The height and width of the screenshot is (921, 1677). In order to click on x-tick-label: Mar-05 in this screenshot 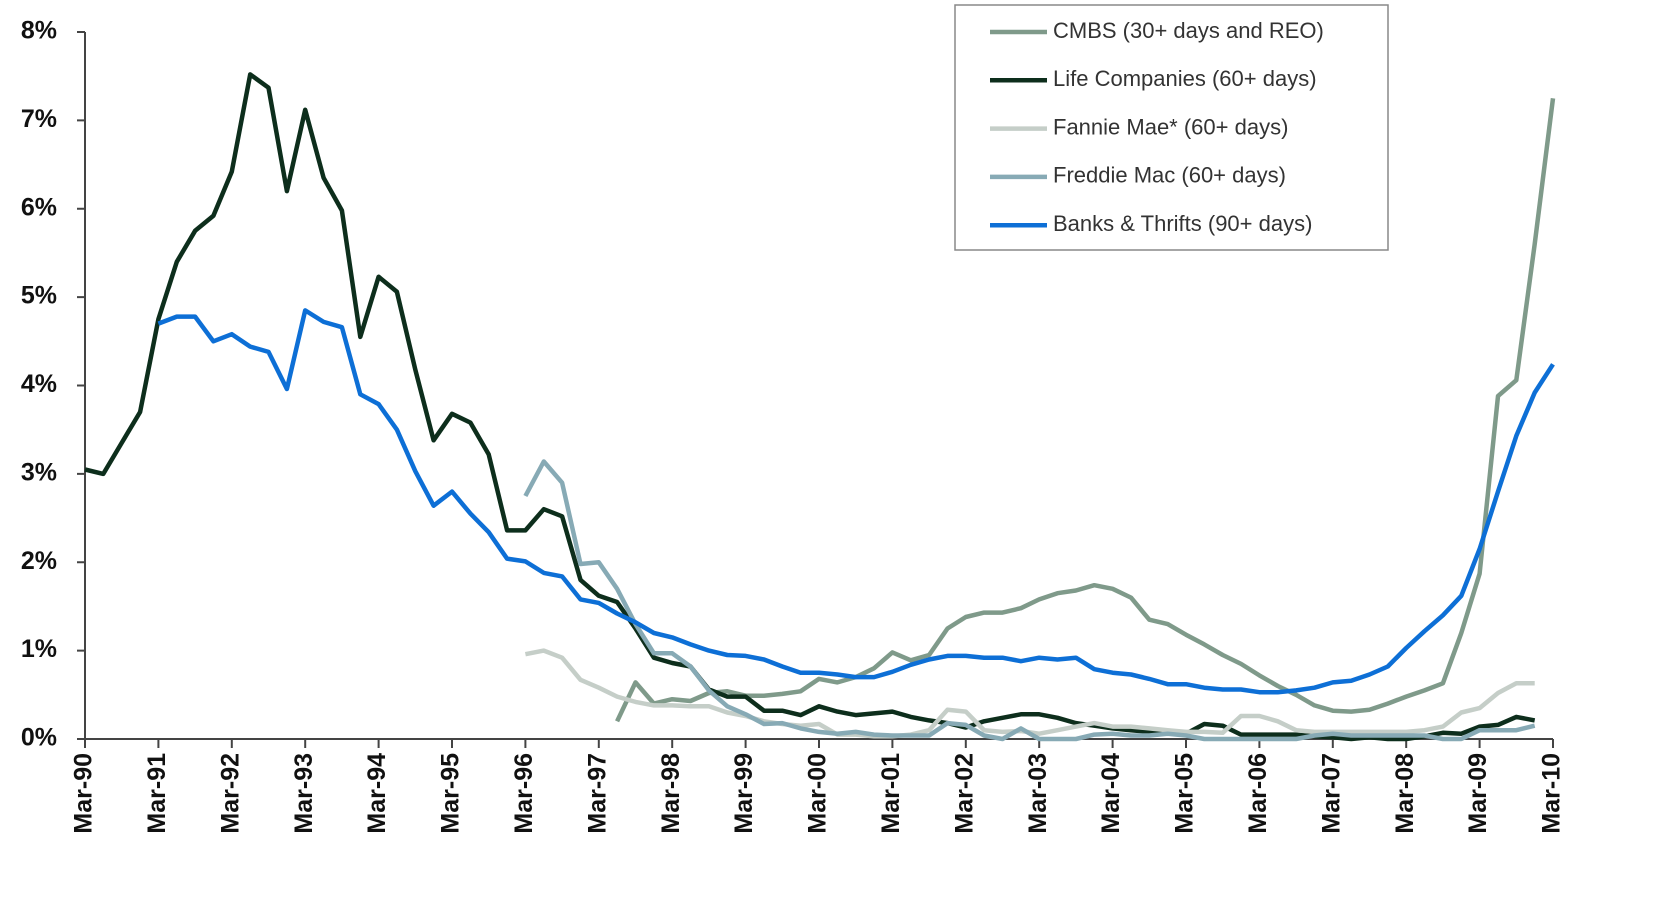, I will do `click(1185, 793)`.